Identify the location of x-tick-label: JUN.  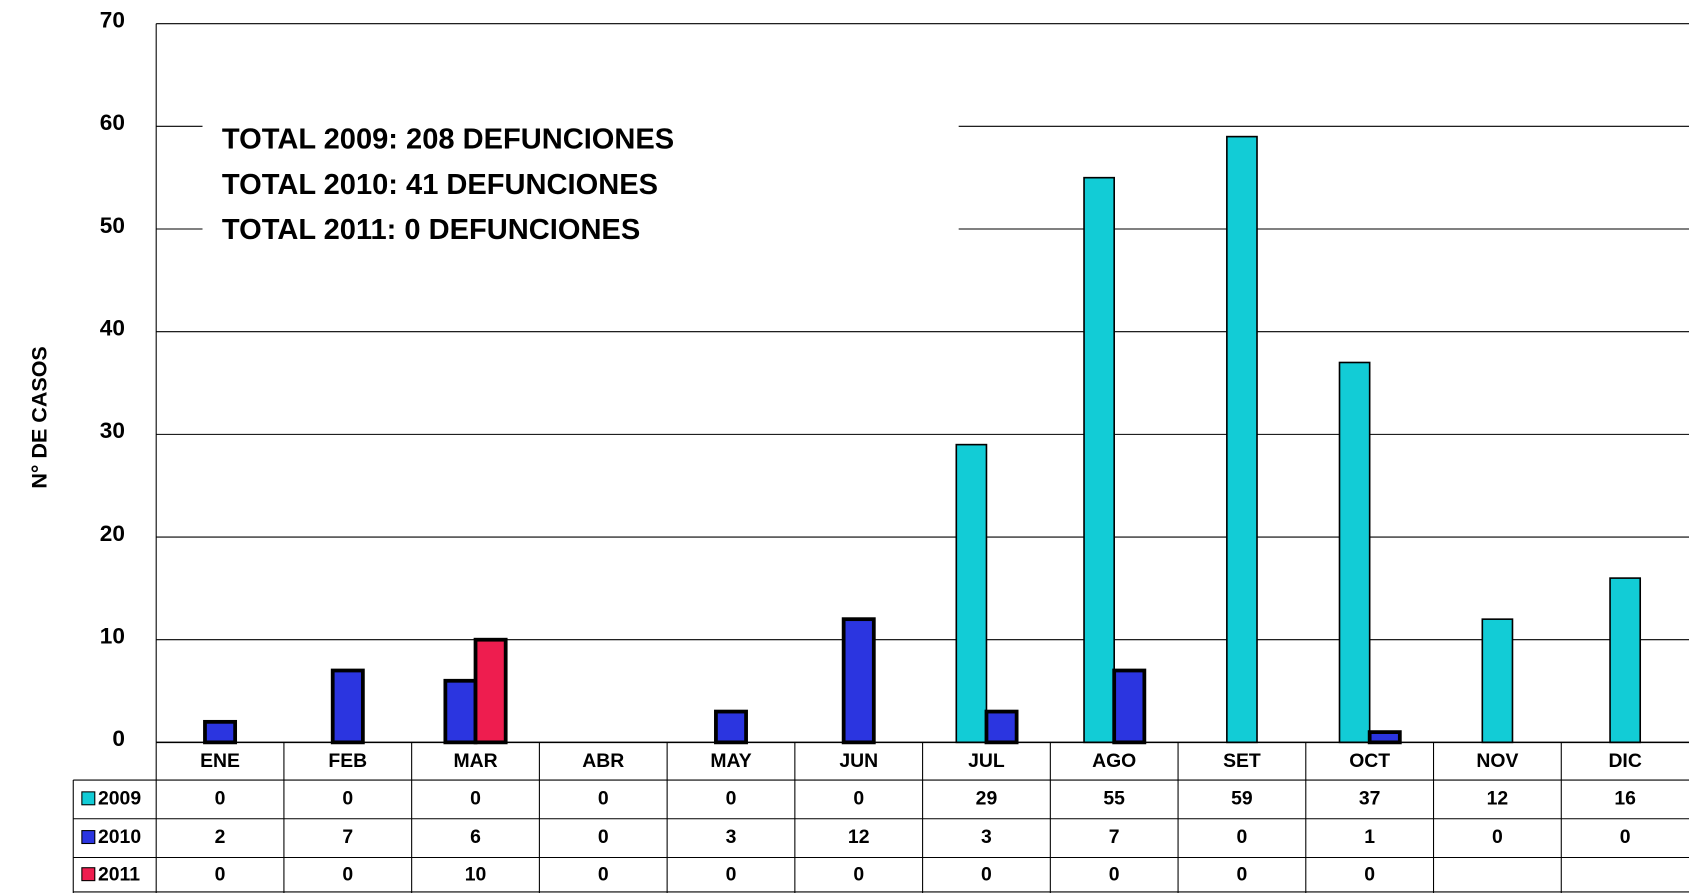
(858, 761).